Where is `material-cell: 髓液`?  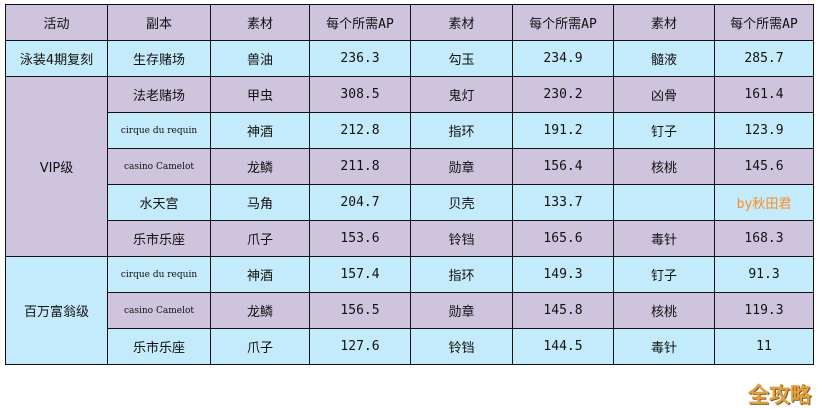
material-cell: 髓液 is located at coordinates (664, 58).